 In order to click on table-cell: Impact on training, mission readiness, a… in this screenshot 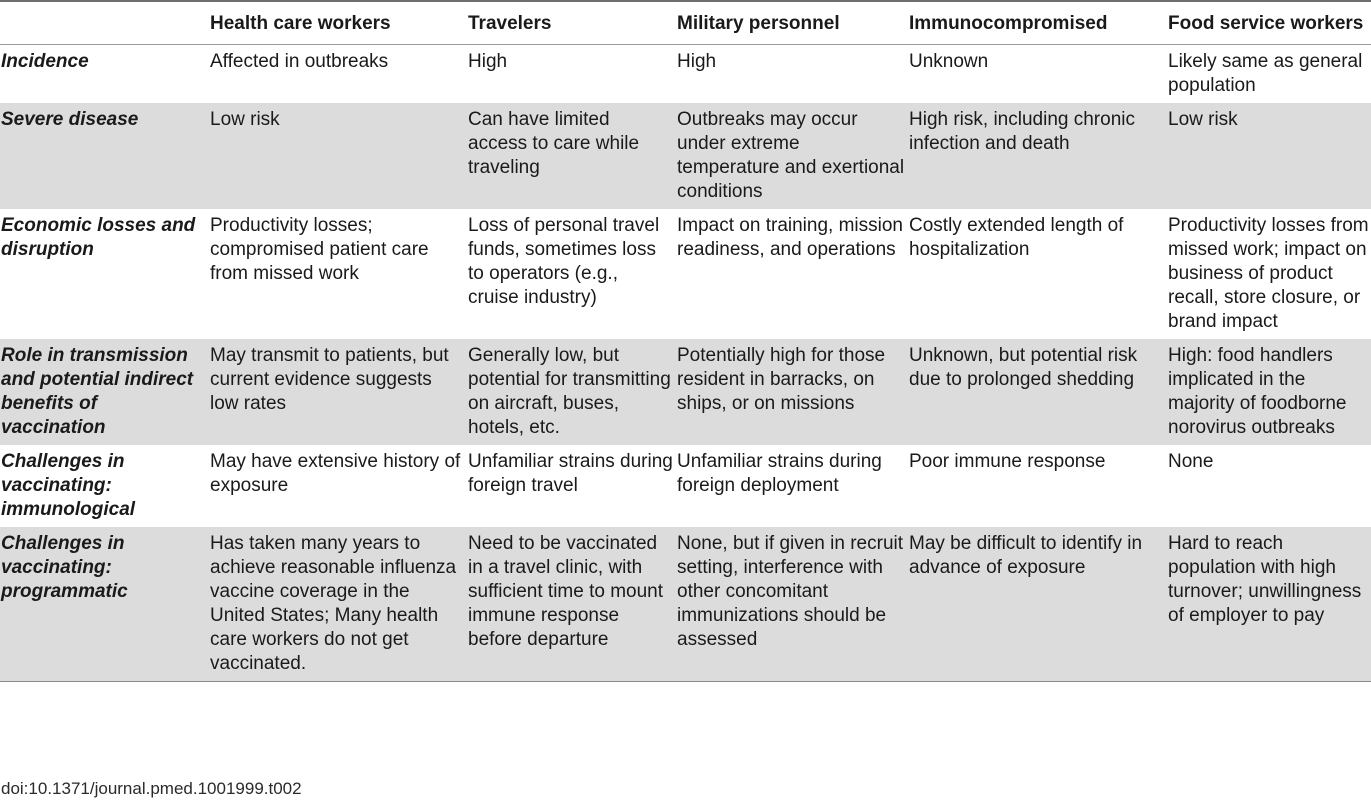, I will do `click(790, 237)`.